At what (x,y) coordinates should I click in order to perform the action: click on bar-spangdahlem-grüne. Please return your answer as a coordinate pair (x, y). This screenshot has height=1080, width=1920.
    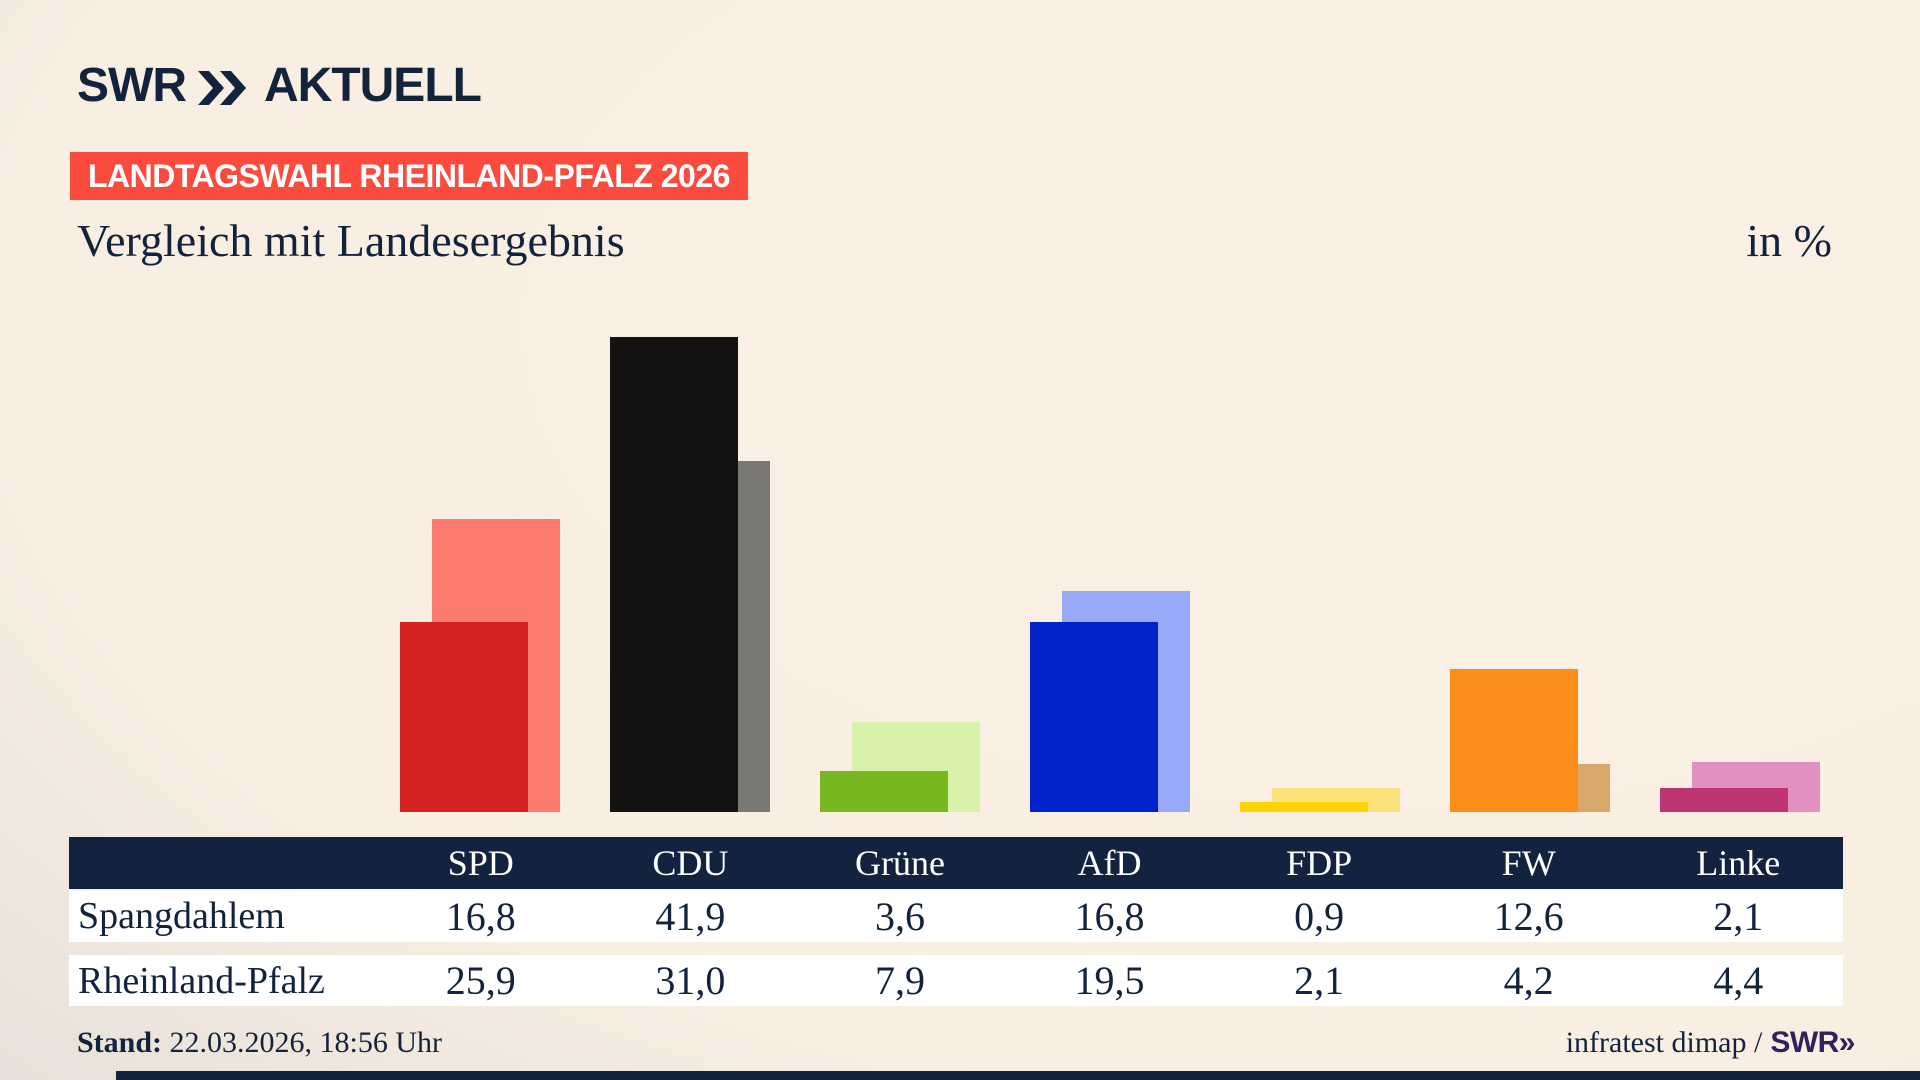
    Looking at the image, I should click on (884, 791).